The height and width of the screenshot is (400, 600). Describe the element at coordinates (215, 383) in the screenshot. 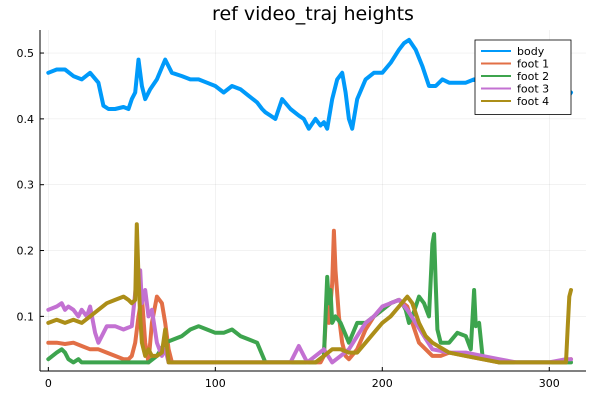

I see `x-tick-label: 100` at that location.